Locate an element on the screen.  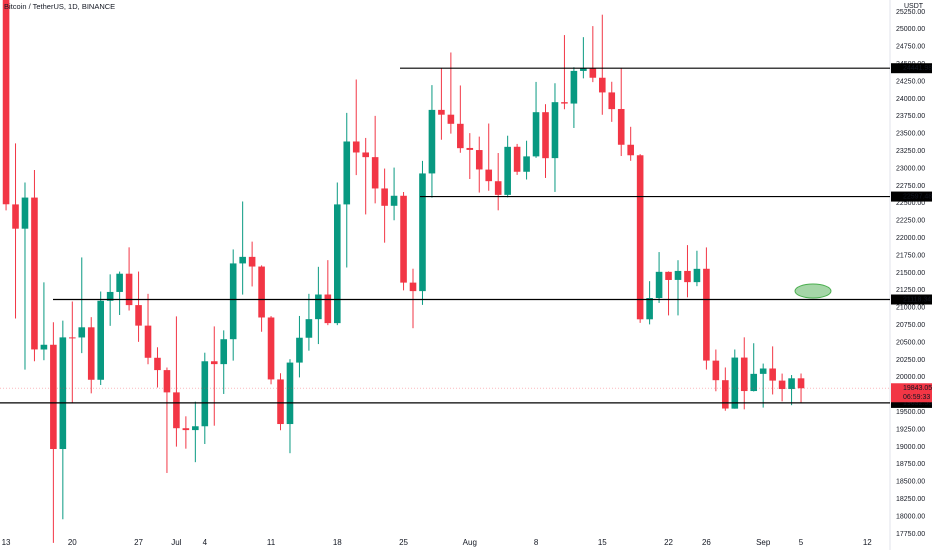
x-tick-label: 15 is located at coordinates (602, 542).